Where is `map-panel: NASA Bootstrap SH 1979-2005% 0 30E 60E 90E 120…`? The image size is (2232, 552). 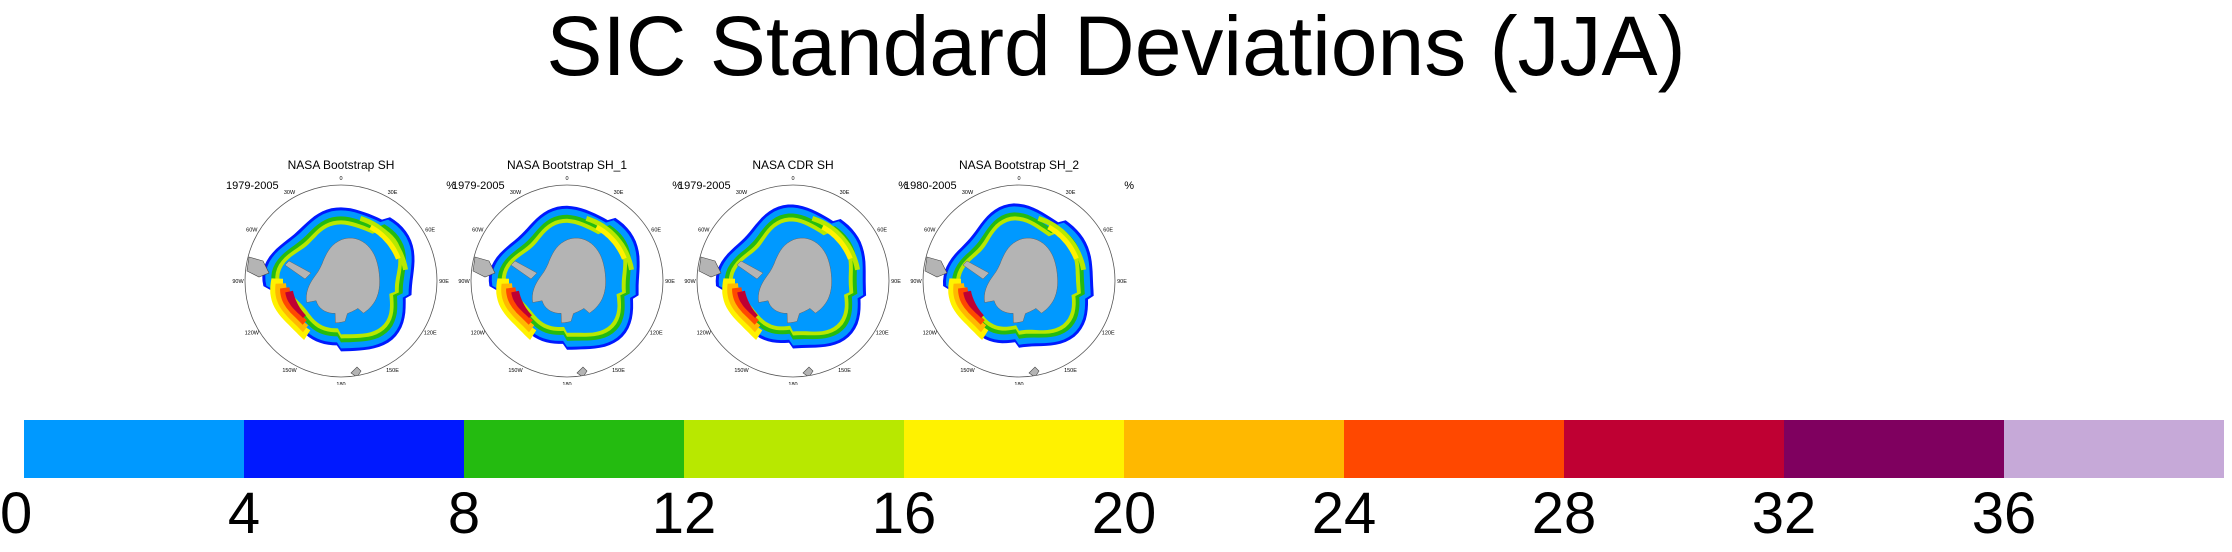 map-panel: NASA Bootstrap SH 1979-2005% 0 30E 60E 90E 120… is located at coordinates (341, 270).